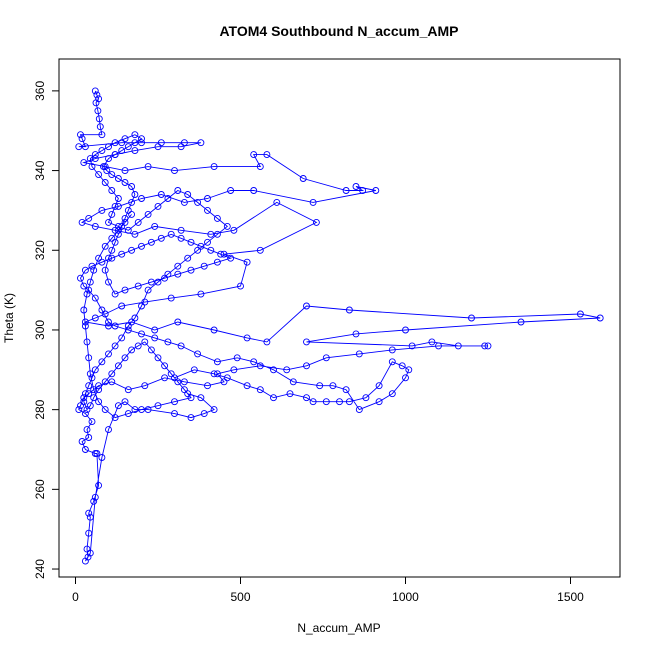  Describe the element at coordinates (40, 330) in the screenshot. I see `y-tick-label: 300` at that location.